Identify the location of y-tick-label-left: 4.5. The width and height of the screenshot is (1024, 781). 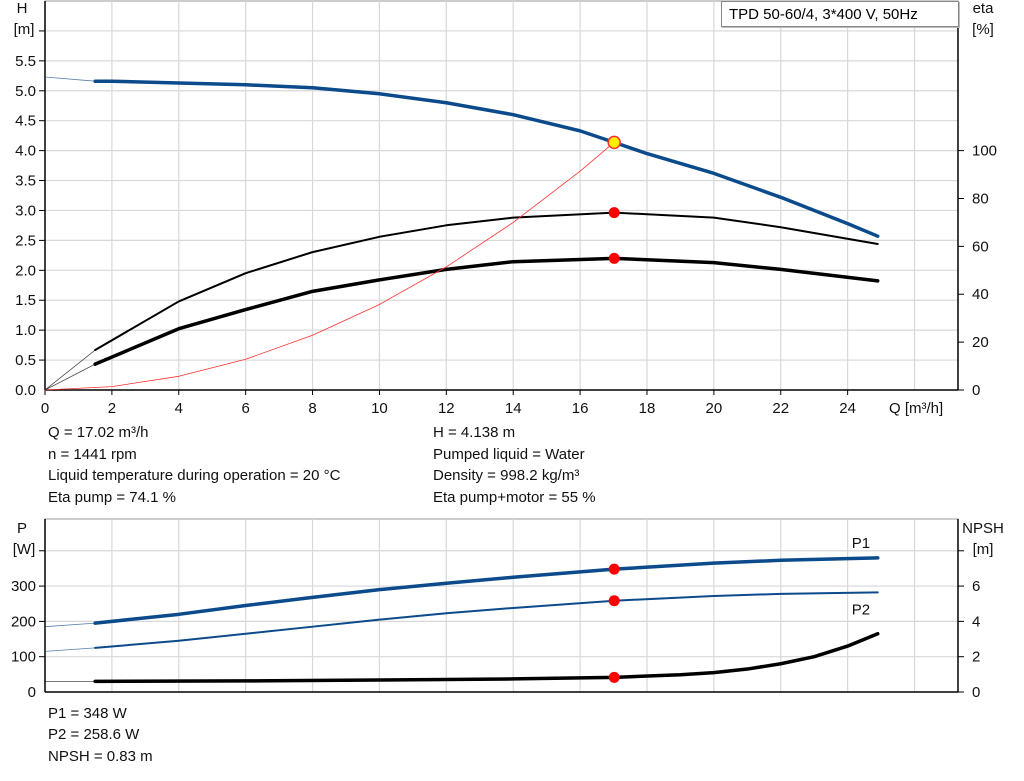
(25, 121).